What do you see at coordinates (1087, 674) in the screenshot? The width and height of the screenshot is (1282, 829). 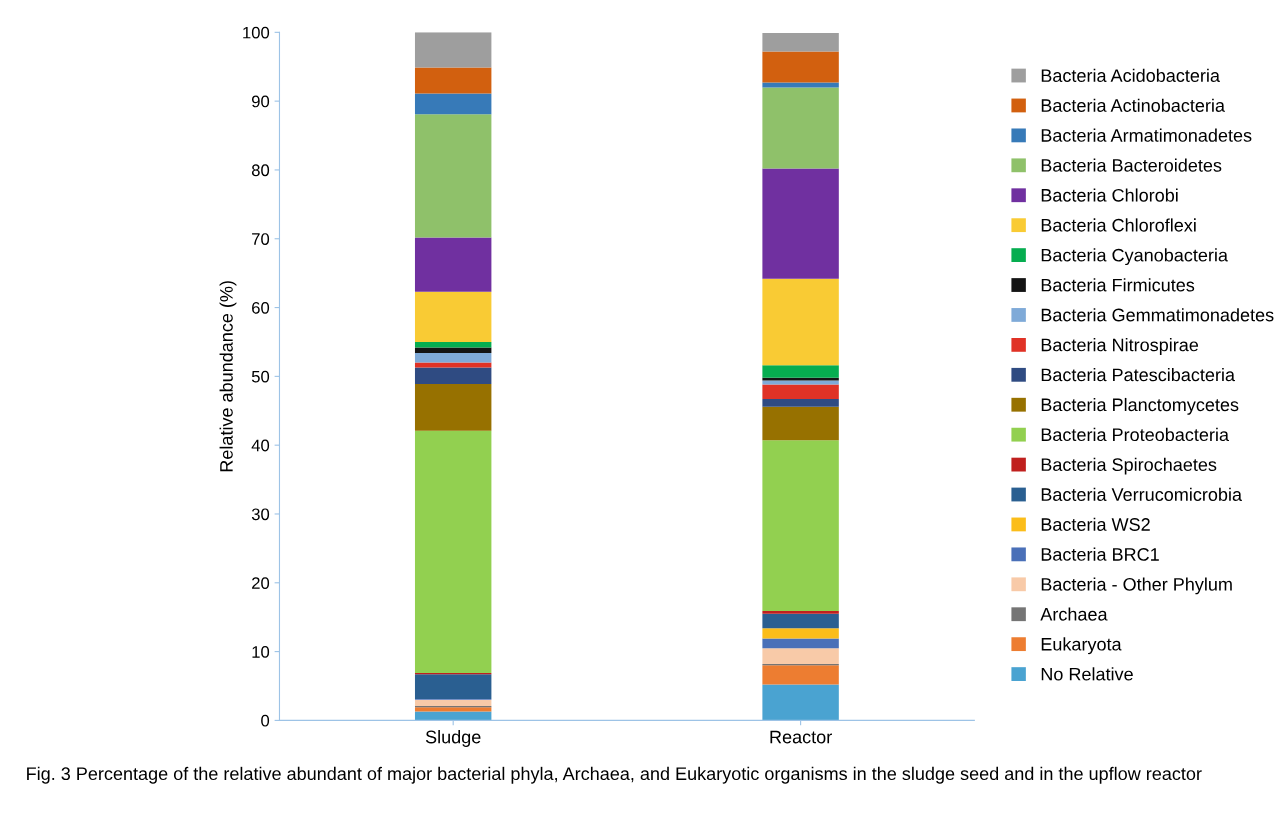 I see `legend-label: No Relative` at bounding box center [1087, 674].